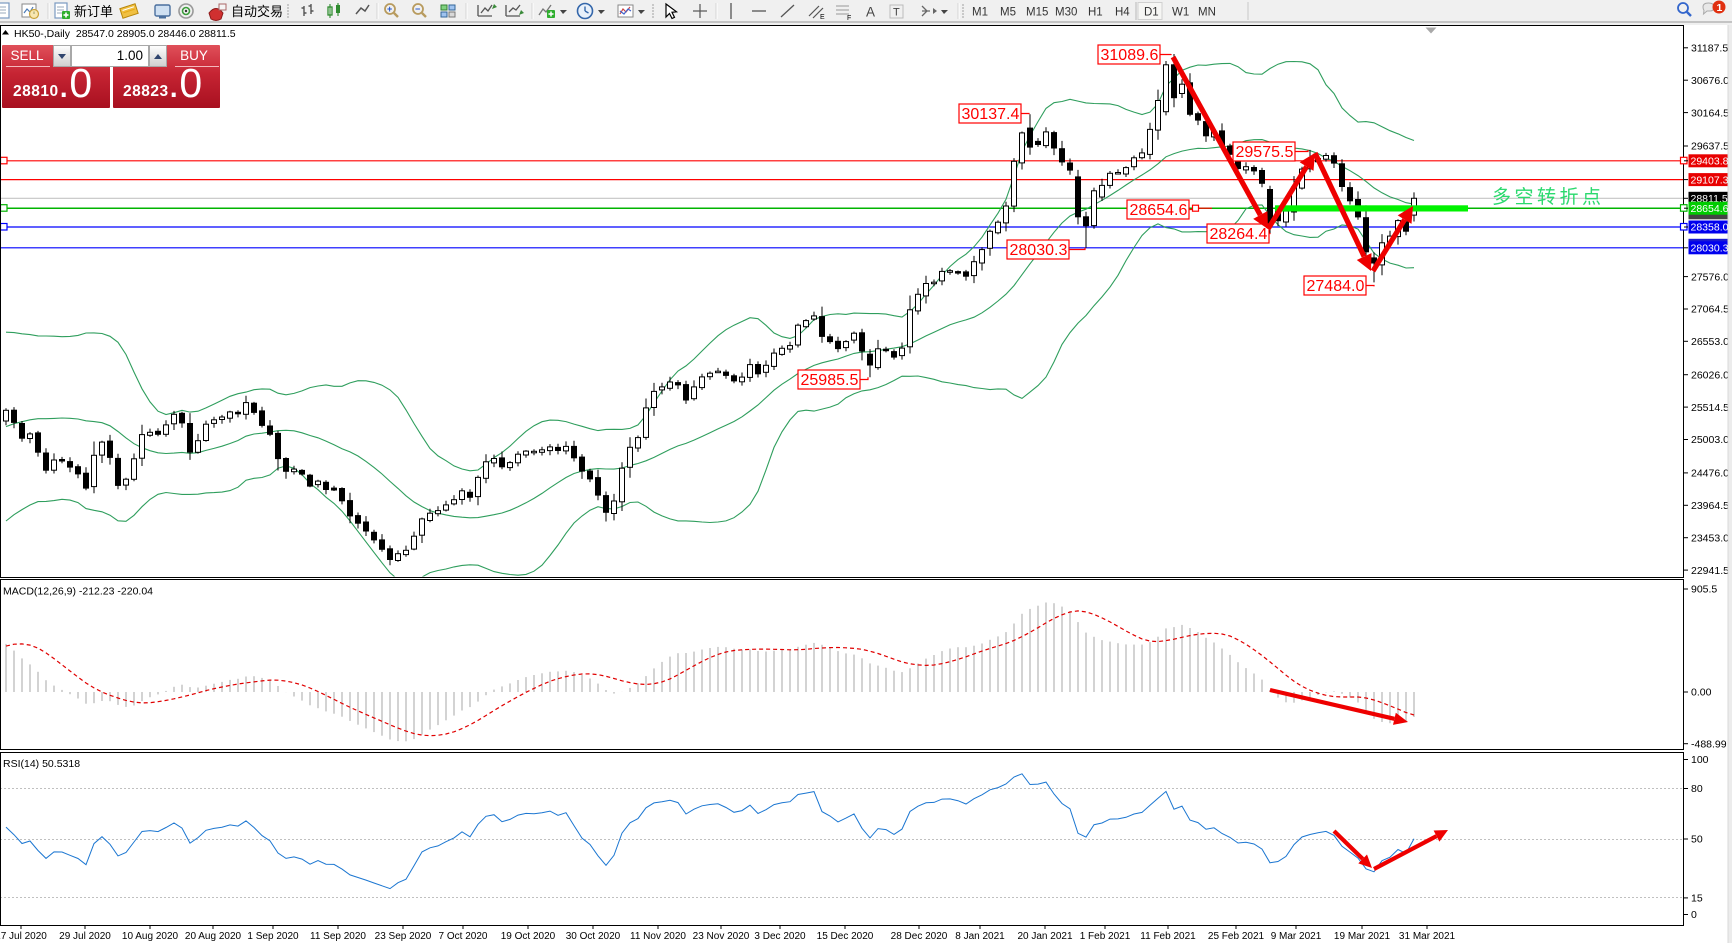 The image size is (1732, 943). What do you see at coordinates (1697, 899) in the screenshot?
I see `svg-text: 15` at bounding box center [1697, 899].